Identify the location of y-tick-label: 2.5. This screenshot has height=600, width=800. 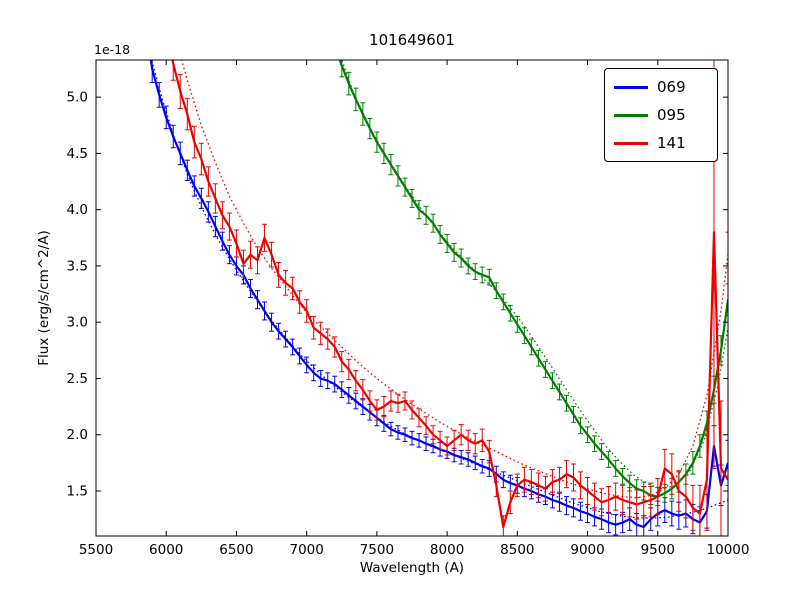
(77, 379).